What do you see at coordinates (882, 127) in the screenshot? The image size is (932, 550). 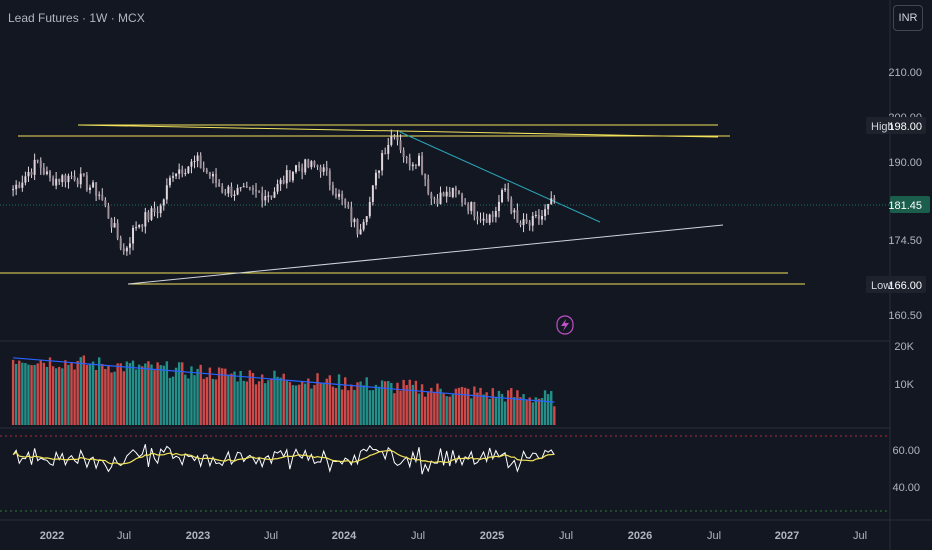 I see `high-label: High` at bounding box center [882, 127].